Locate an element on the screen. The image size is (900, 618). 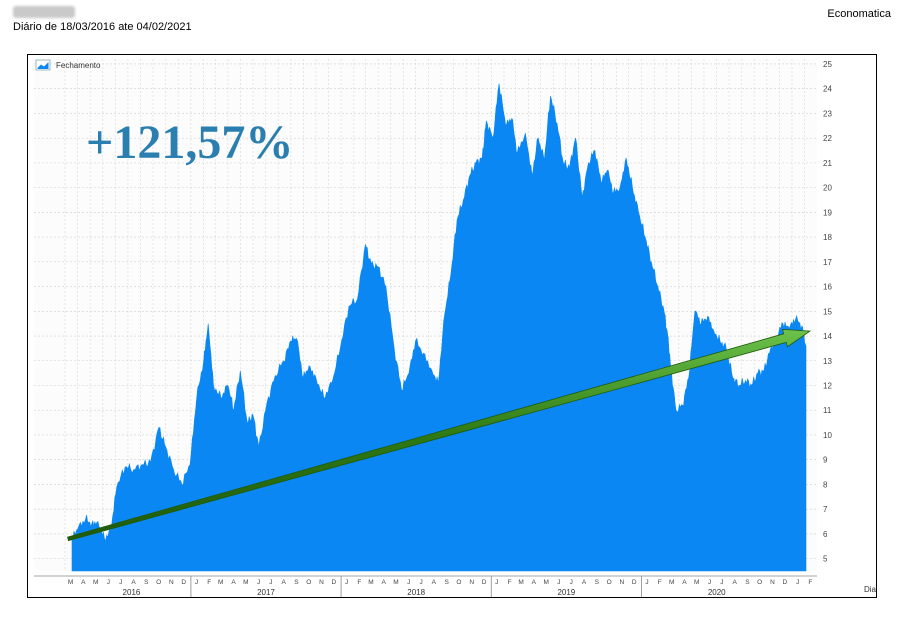
month-label-2020-09: S is located at coordinates (747, 582).